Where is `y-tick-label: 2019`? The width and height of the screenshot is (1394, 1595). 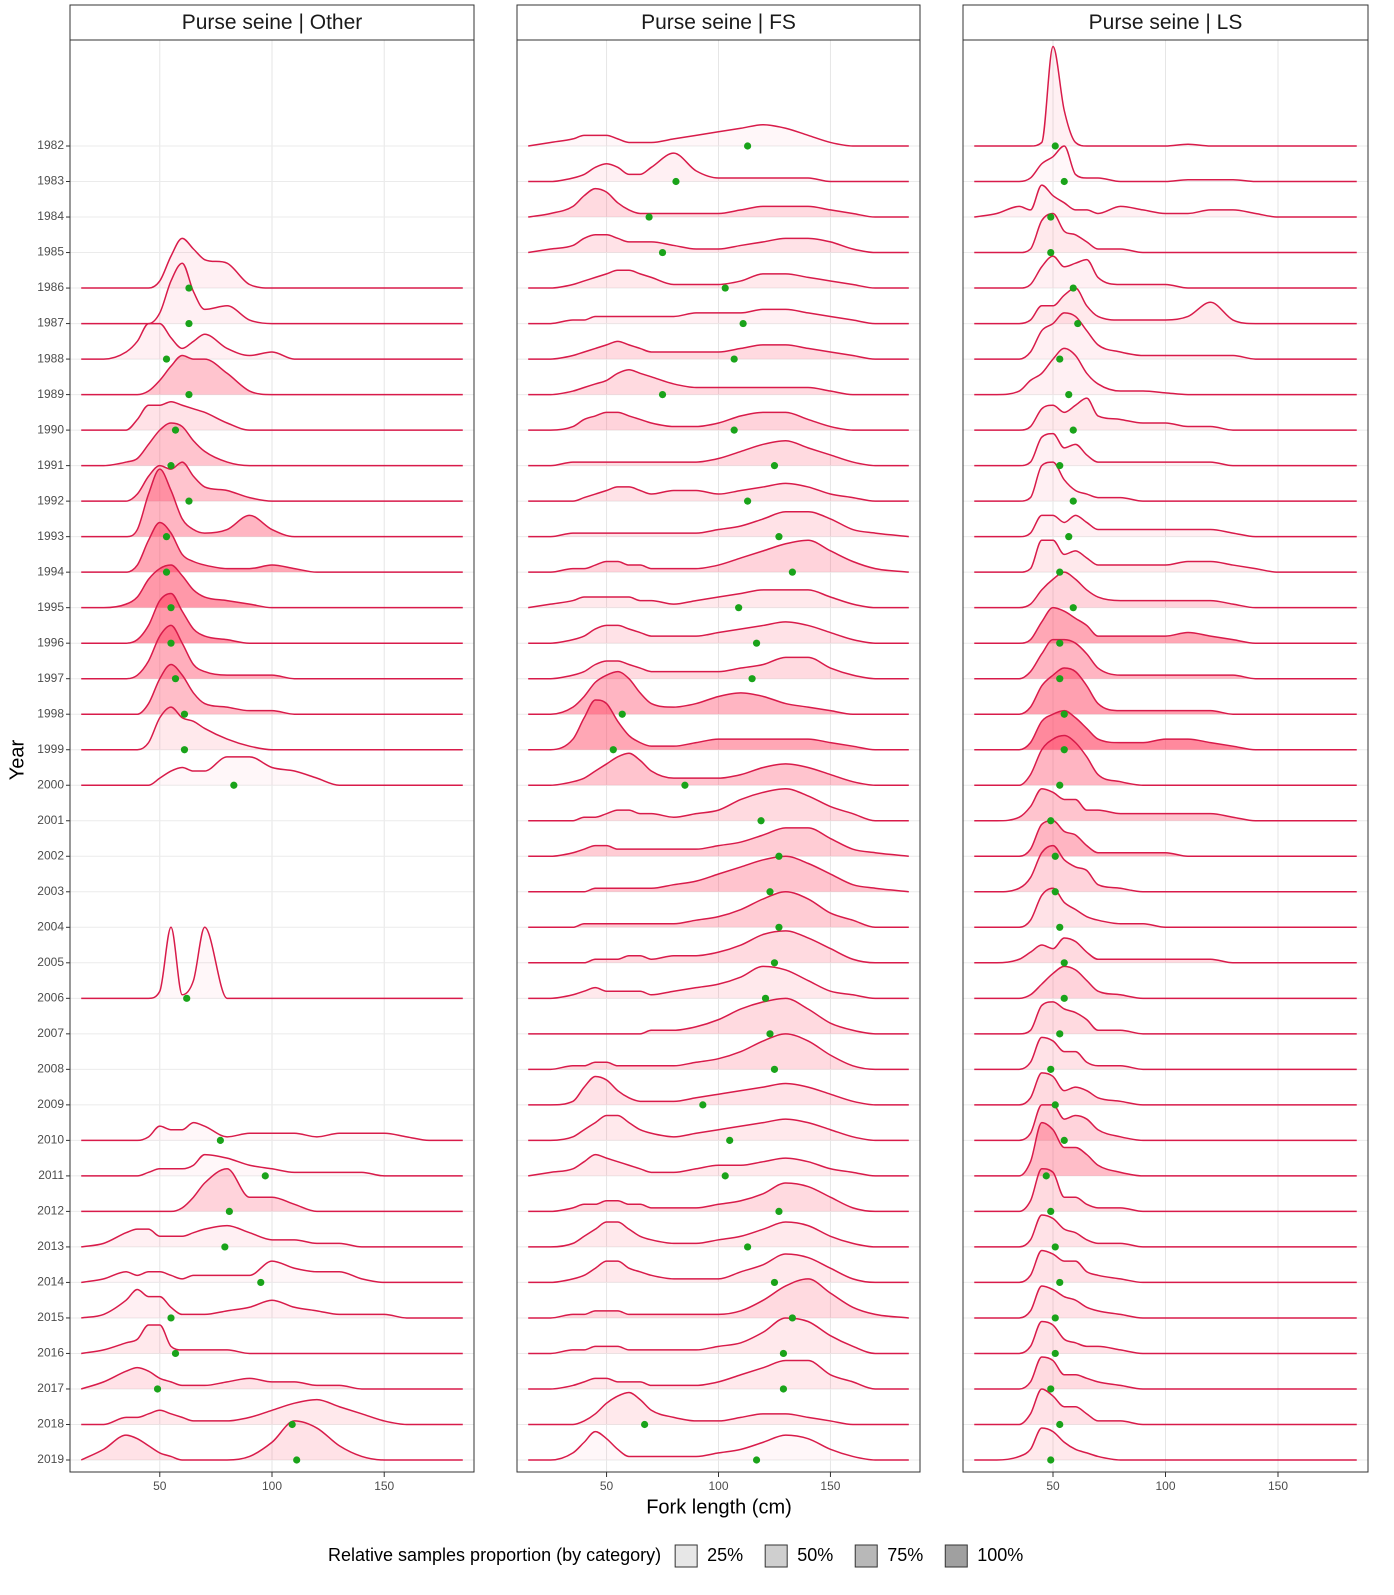
y-tick-label: 2019 is located at coordinates (50, 1459).